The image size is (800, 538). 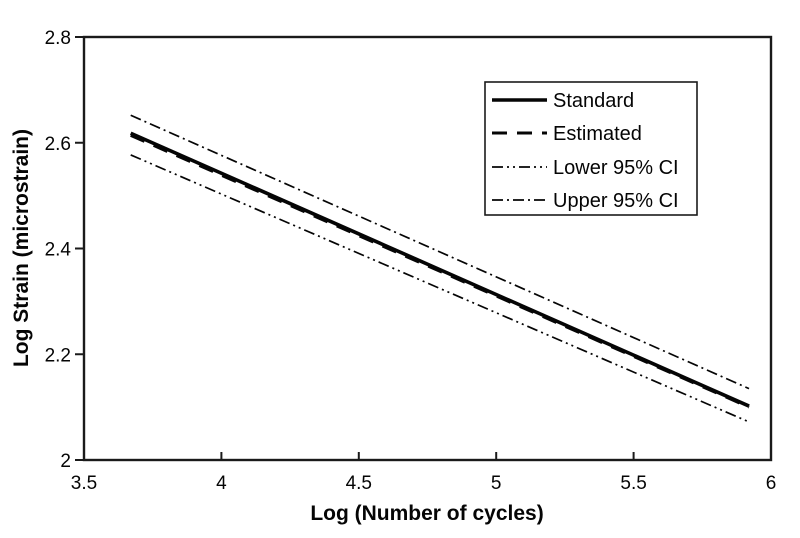 What do you see at coordinates (593, 101) in the screenshot?
I see `legend-label-standard: Standard` at bounding box center [593, 101].